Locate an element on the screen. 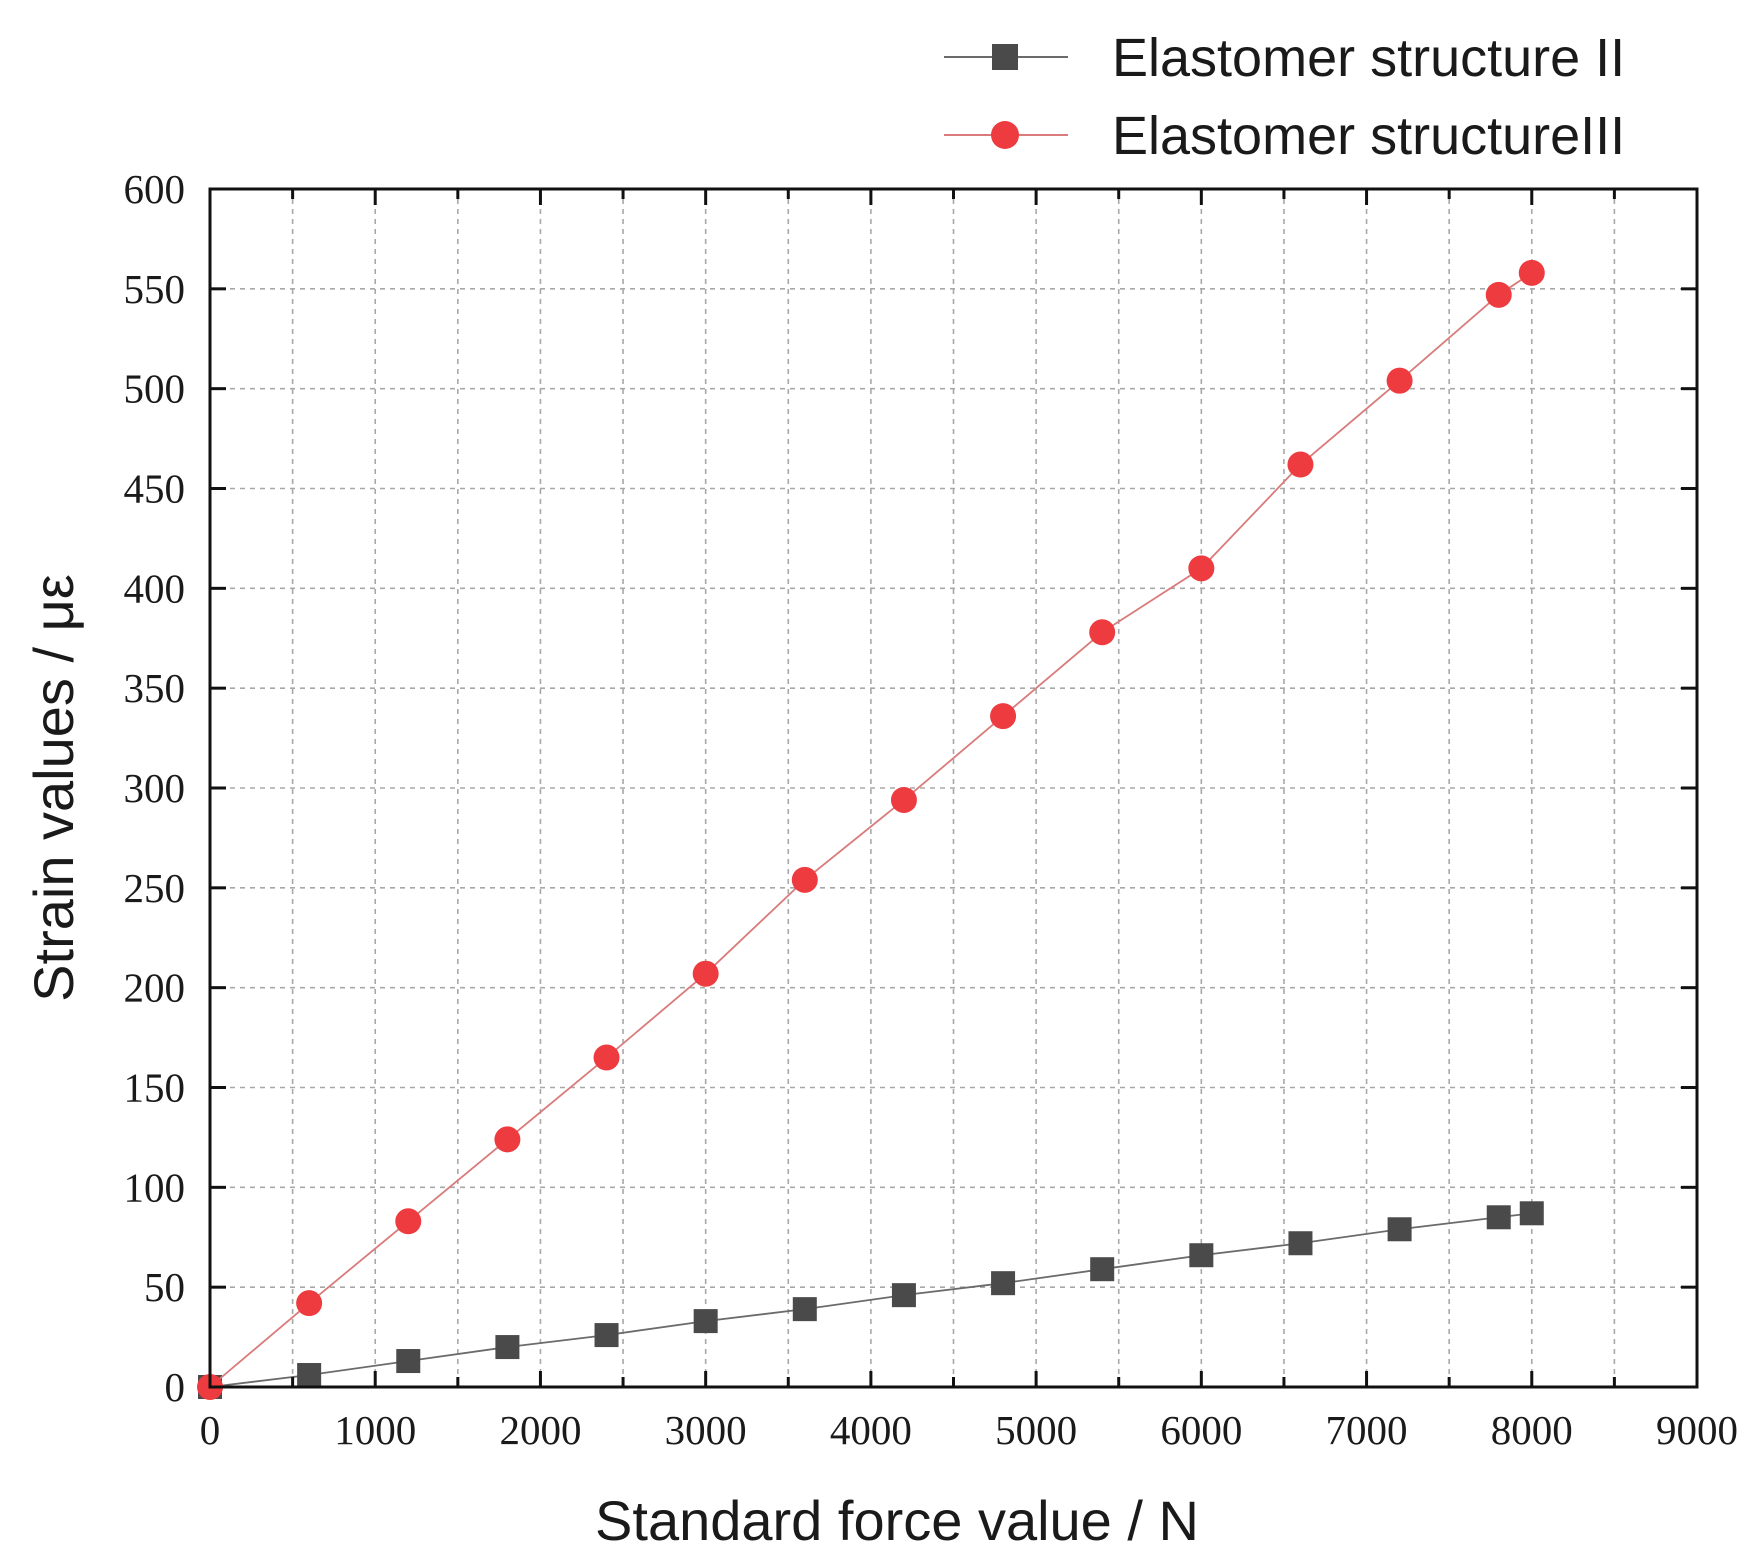  legend-label: Elastomer structure II is located at coordinates (1368, 58).